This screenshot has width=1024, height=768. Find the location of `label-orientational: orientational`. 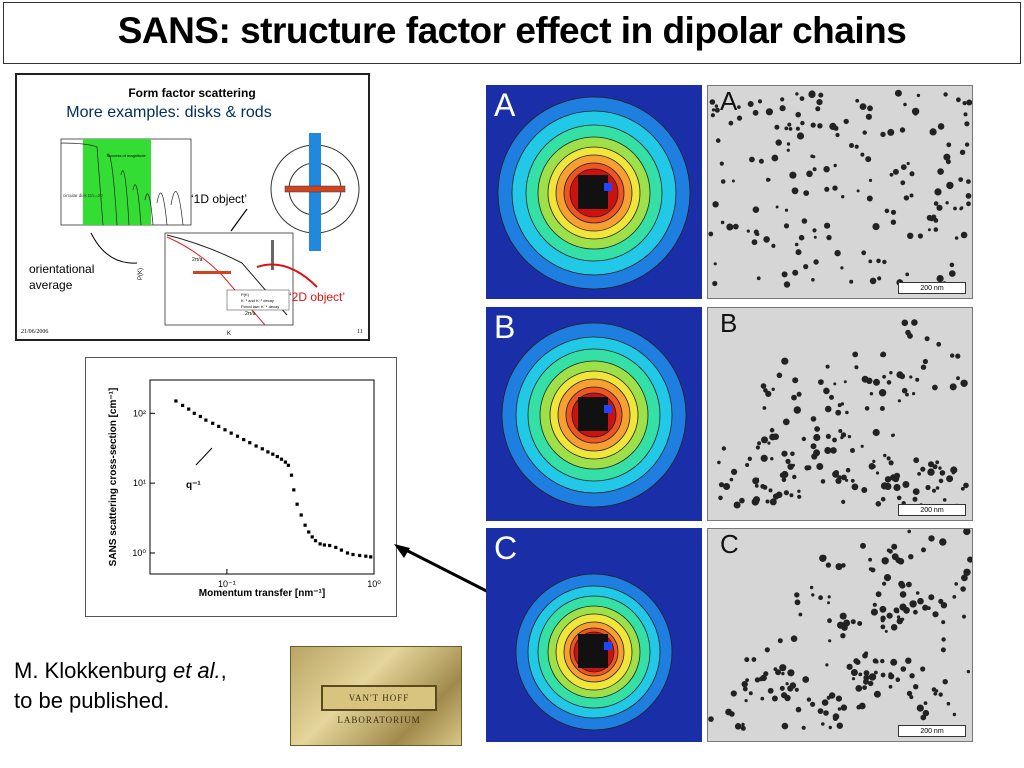

label-orientational: orientational is located at coordinates (61, 269).